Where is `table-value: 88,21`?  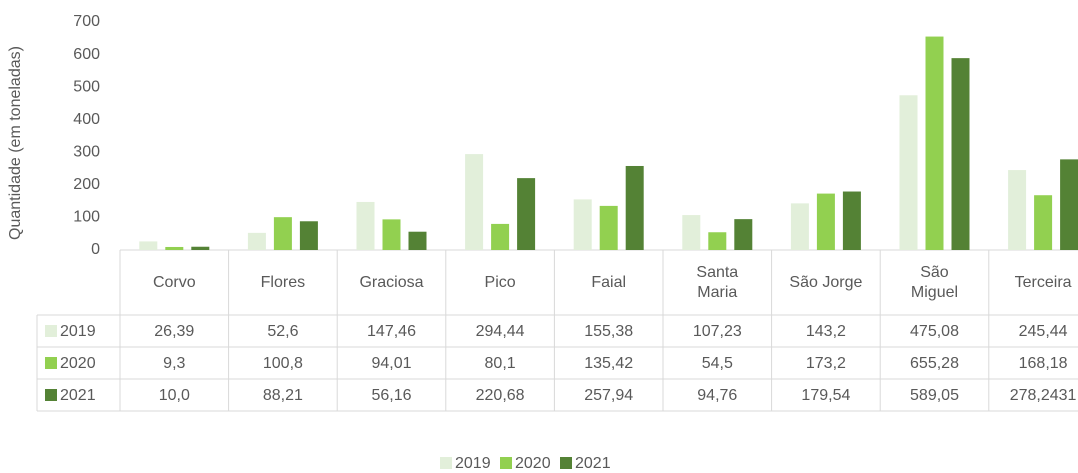 table-value: 88,21 is located at coordinates (283, 395).